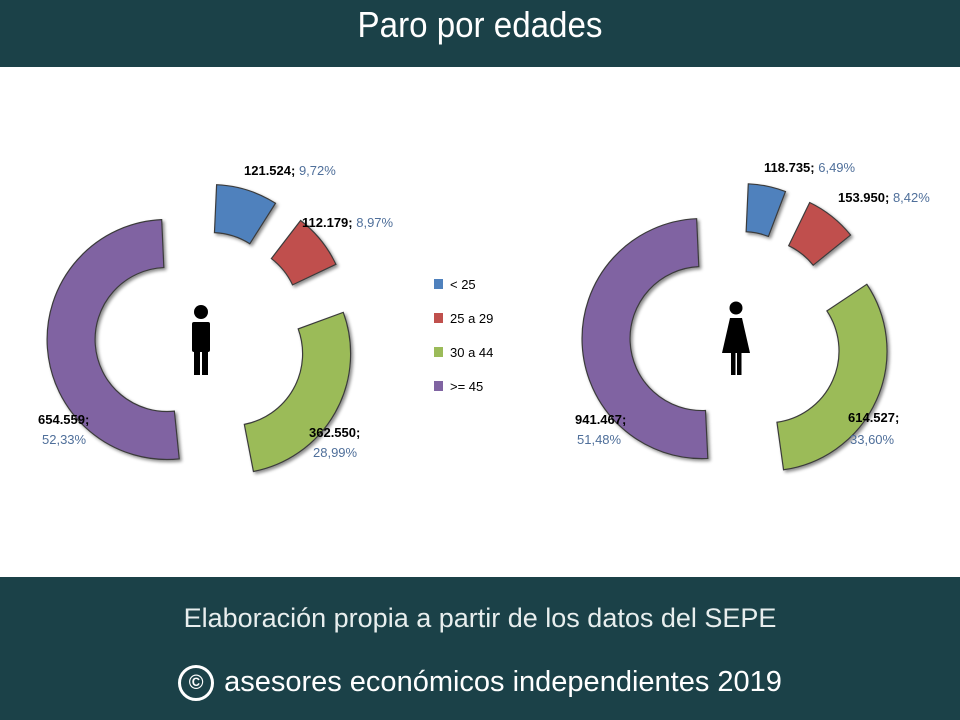 This screenshot has width=960, height=720. Describe the element at coordinates (290, 170) in the screenshot. I see `data-label: 121.524; 9,72%` at that location.